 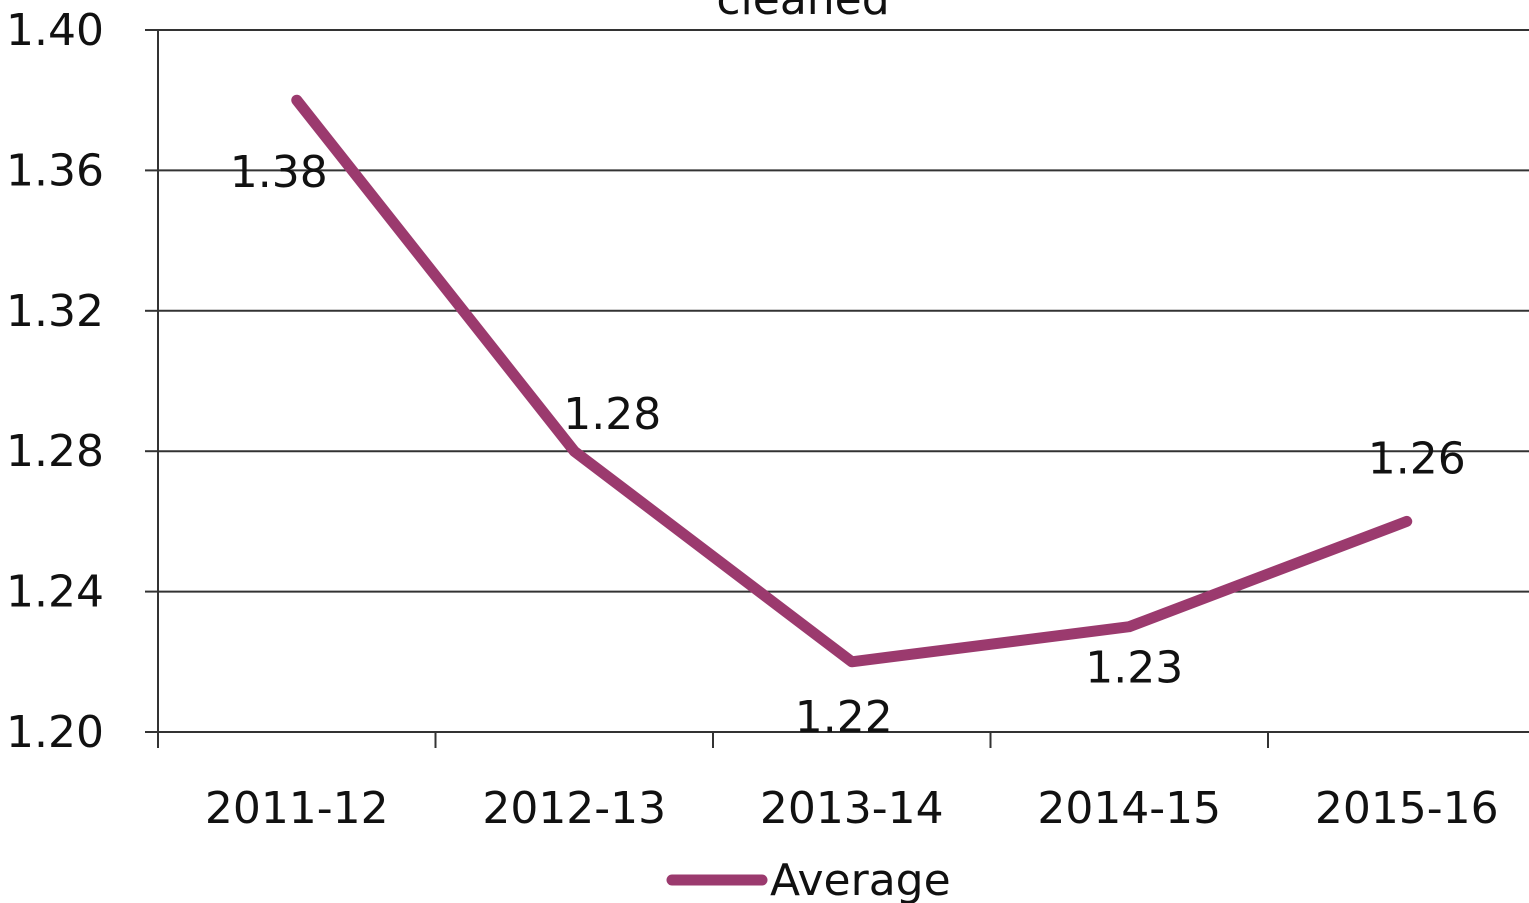 I want to click on legend-label: Average, so click(x=860, y=879).